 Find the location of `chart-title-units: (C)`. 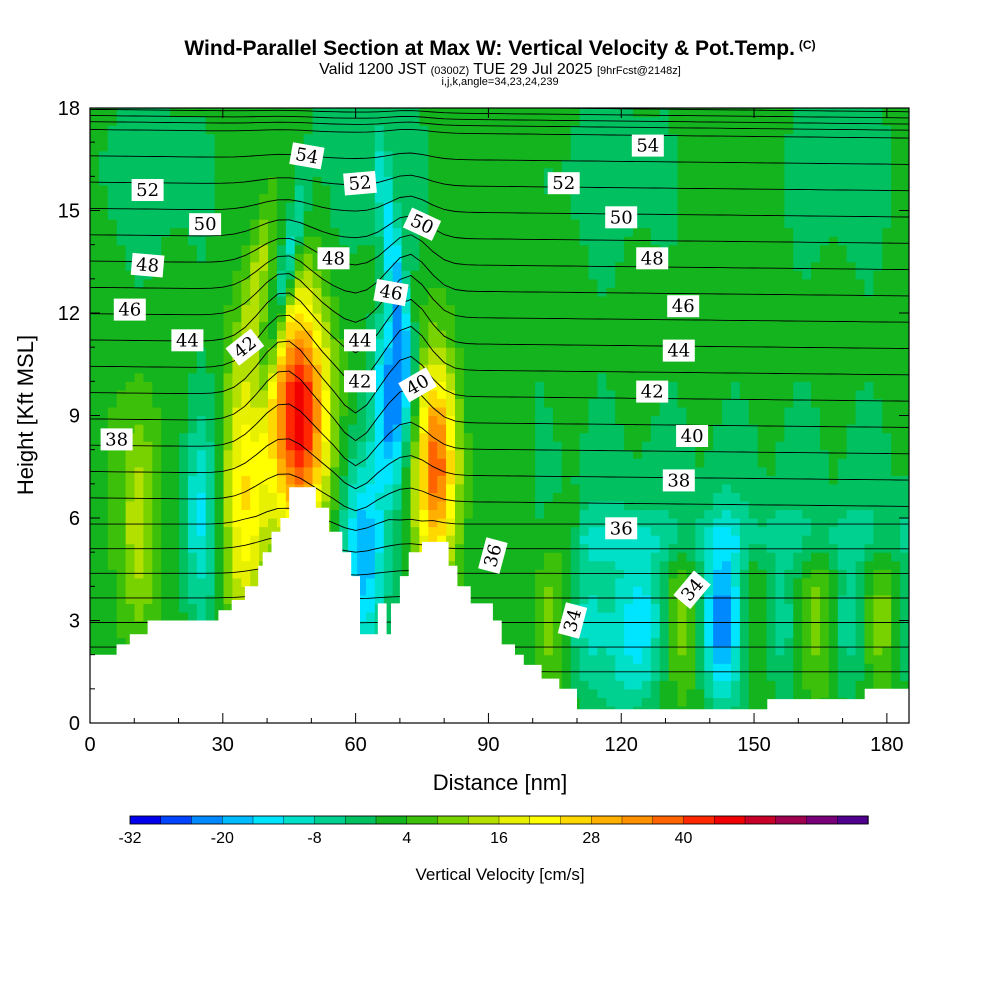

chart-title-units: (C) is located at coordinates (807, 45).